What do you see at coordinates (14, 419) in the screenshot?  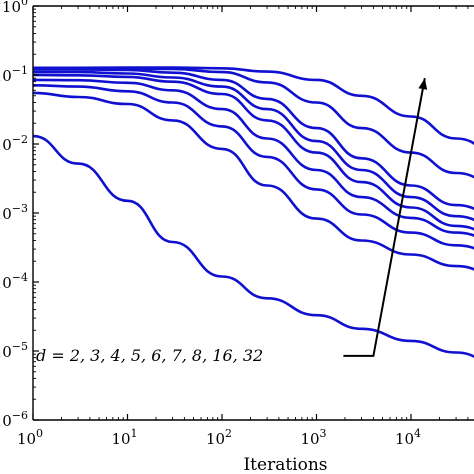 I see `y-tick-label: 10⁻⁶` at bounding box center [14, 419].